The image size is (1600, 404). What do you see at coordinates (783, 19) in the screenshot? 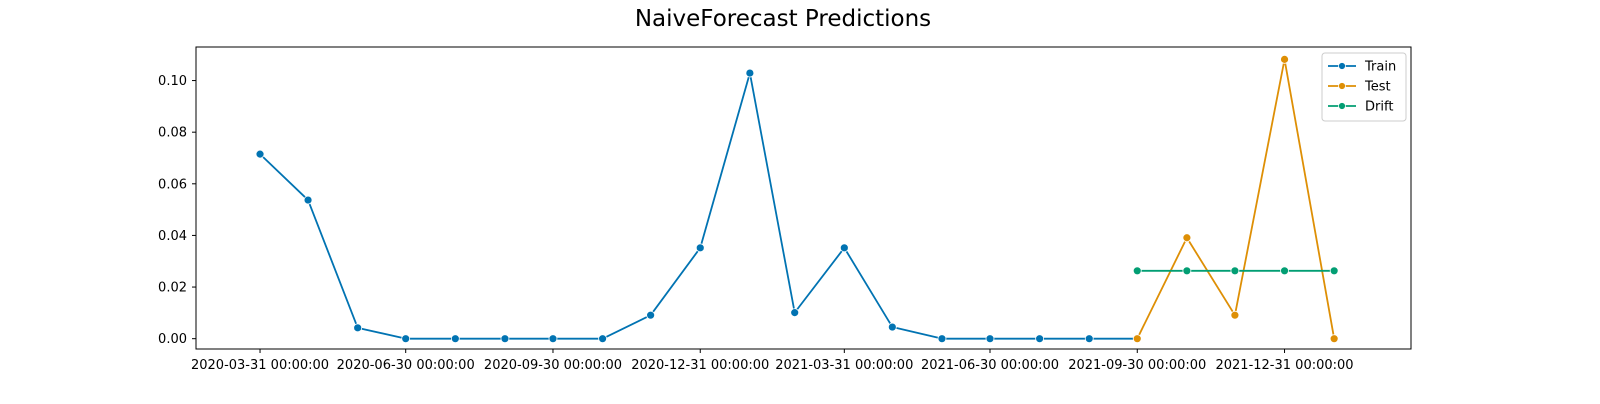
I see `chart-title: NaiveForecast Predictions` at bounding box center [783, 19].